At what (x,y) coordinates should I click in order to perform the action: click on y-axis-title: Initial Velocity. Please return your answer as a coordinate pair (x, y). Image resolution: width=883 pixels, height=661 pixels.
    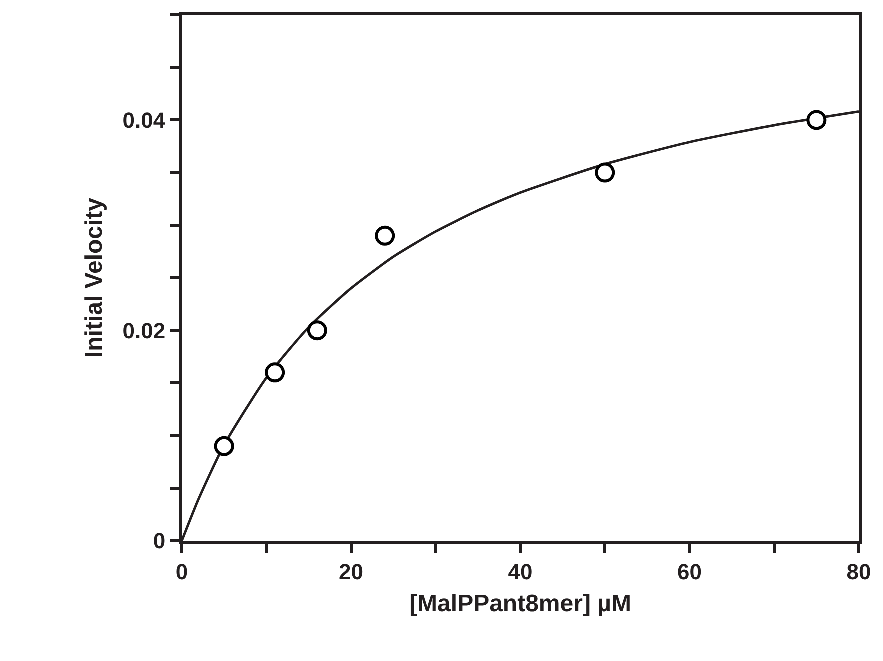
    Looking at the image, I should click on (94, 277).